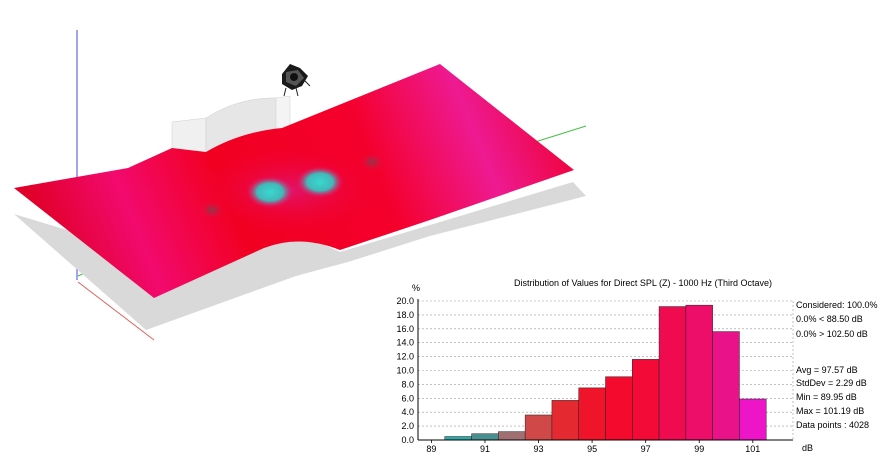 The width and height of the screenshot is (893, 464). What do you see at coordinates (116, 311) in the screenshot?
I see `x-axis-line` at bounding box center [116, 311].